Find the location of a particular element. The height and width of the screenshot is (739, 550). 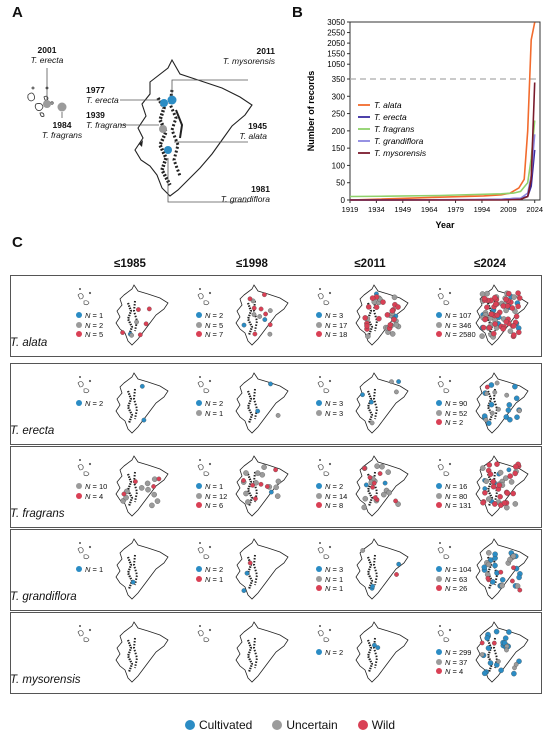

legend-uncertain: Uncertain is located at coordinates (305, 725).